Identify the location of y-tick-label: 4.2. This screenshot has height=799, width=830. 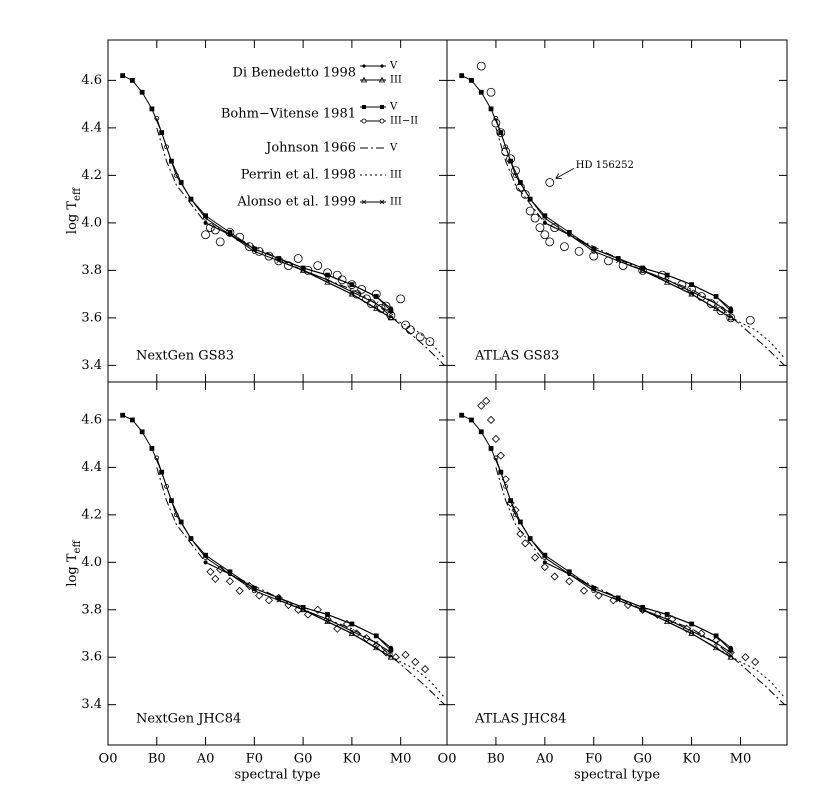
(91, 175).